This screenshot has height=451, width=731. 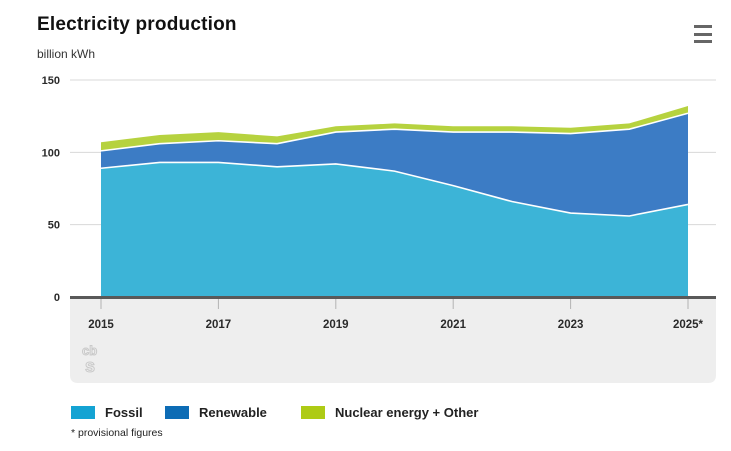 What do you see at coordinates (219, 325) in the screenshot?
I see `x-tick-label-2017: 2017` at bounding box center [219, 325].